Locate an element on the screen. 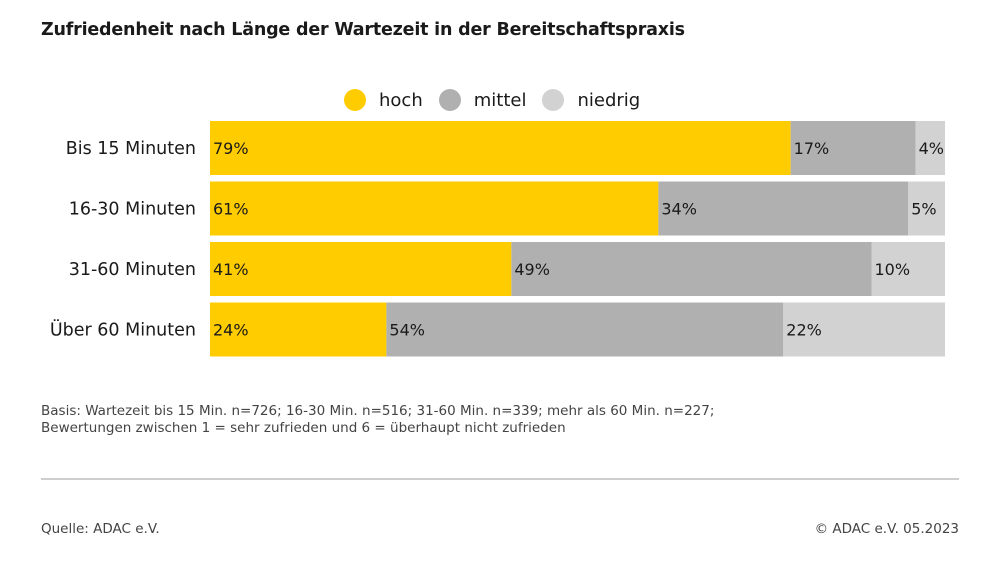 The image size is (1000, 563). category-label-bis-15-minuten: Bis 15 Minuten is located at coordinates (131, 149).